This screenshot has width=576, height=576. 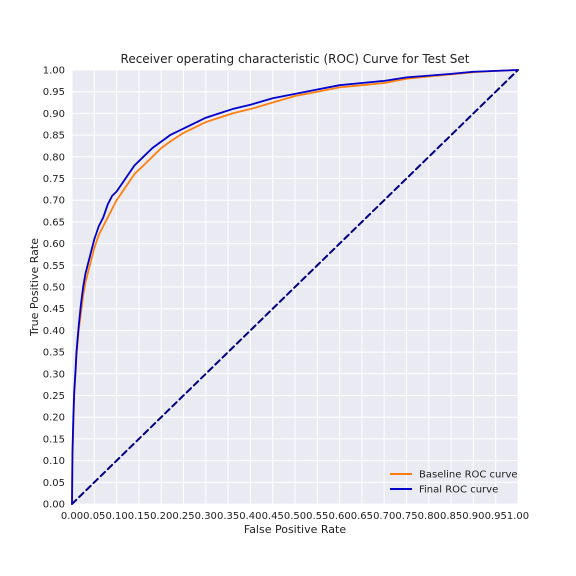 I want to click on y-tick-label: 0.20, so click(x=54, y=418).